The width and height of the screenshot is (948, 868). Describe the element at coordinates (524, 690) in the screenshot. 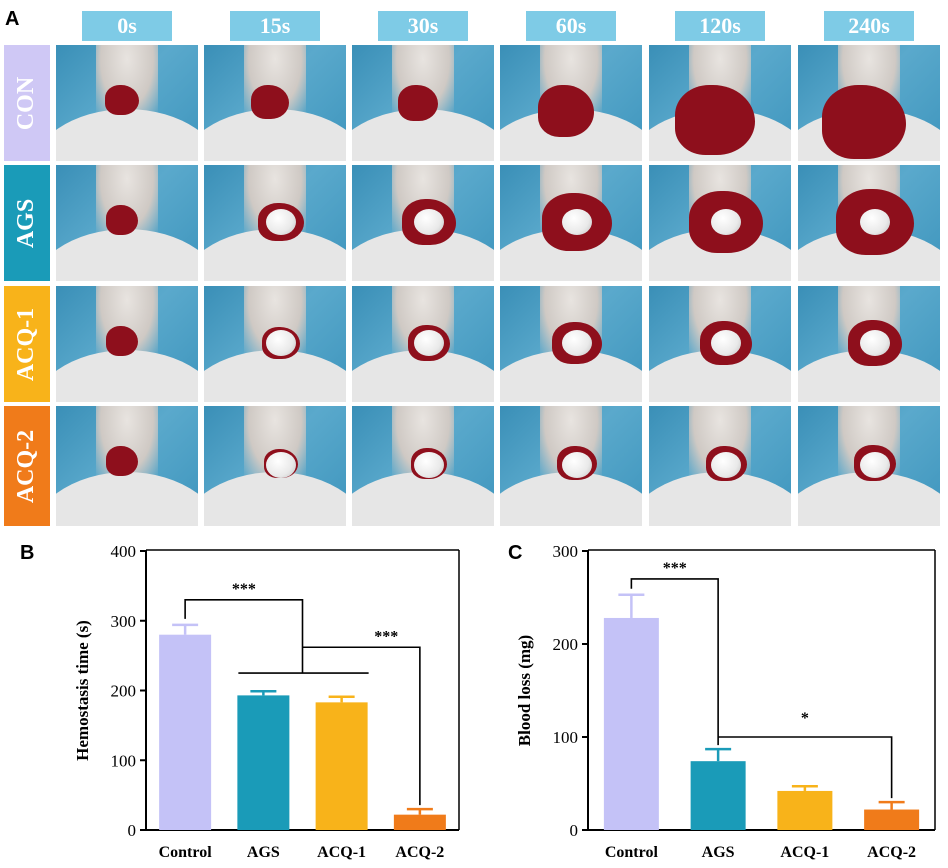

I see `y-axis-label: Blood loss (mg)` at that location.